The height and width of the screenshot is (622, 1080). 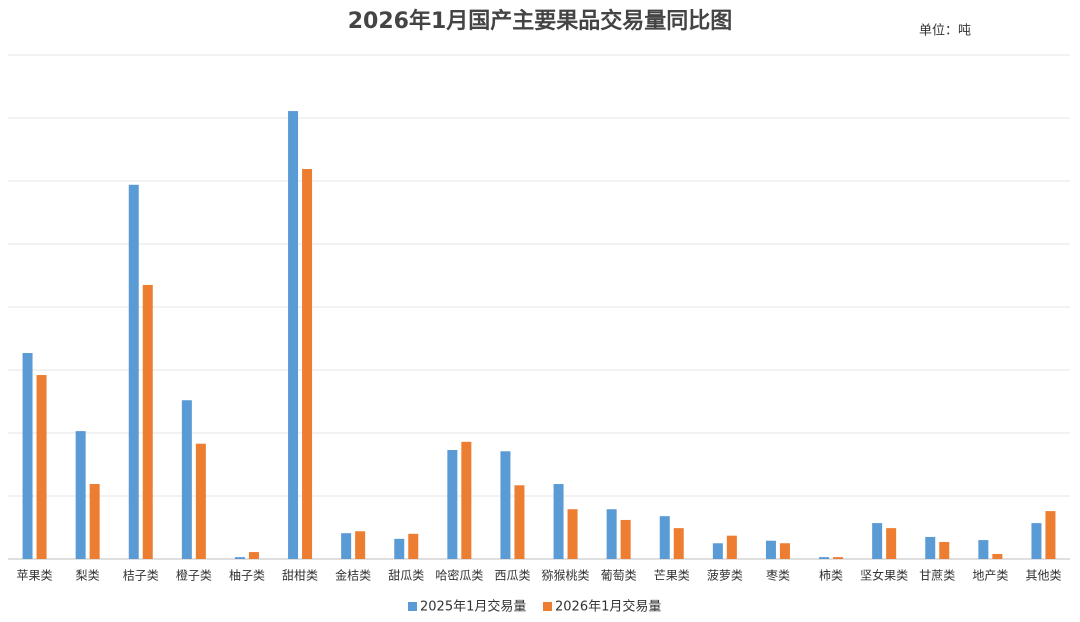 What do you see at coordinates (937, 576) in the screenshot?
I see `x-tick-label: 甘蔗类` at bounding box center [937, 576].